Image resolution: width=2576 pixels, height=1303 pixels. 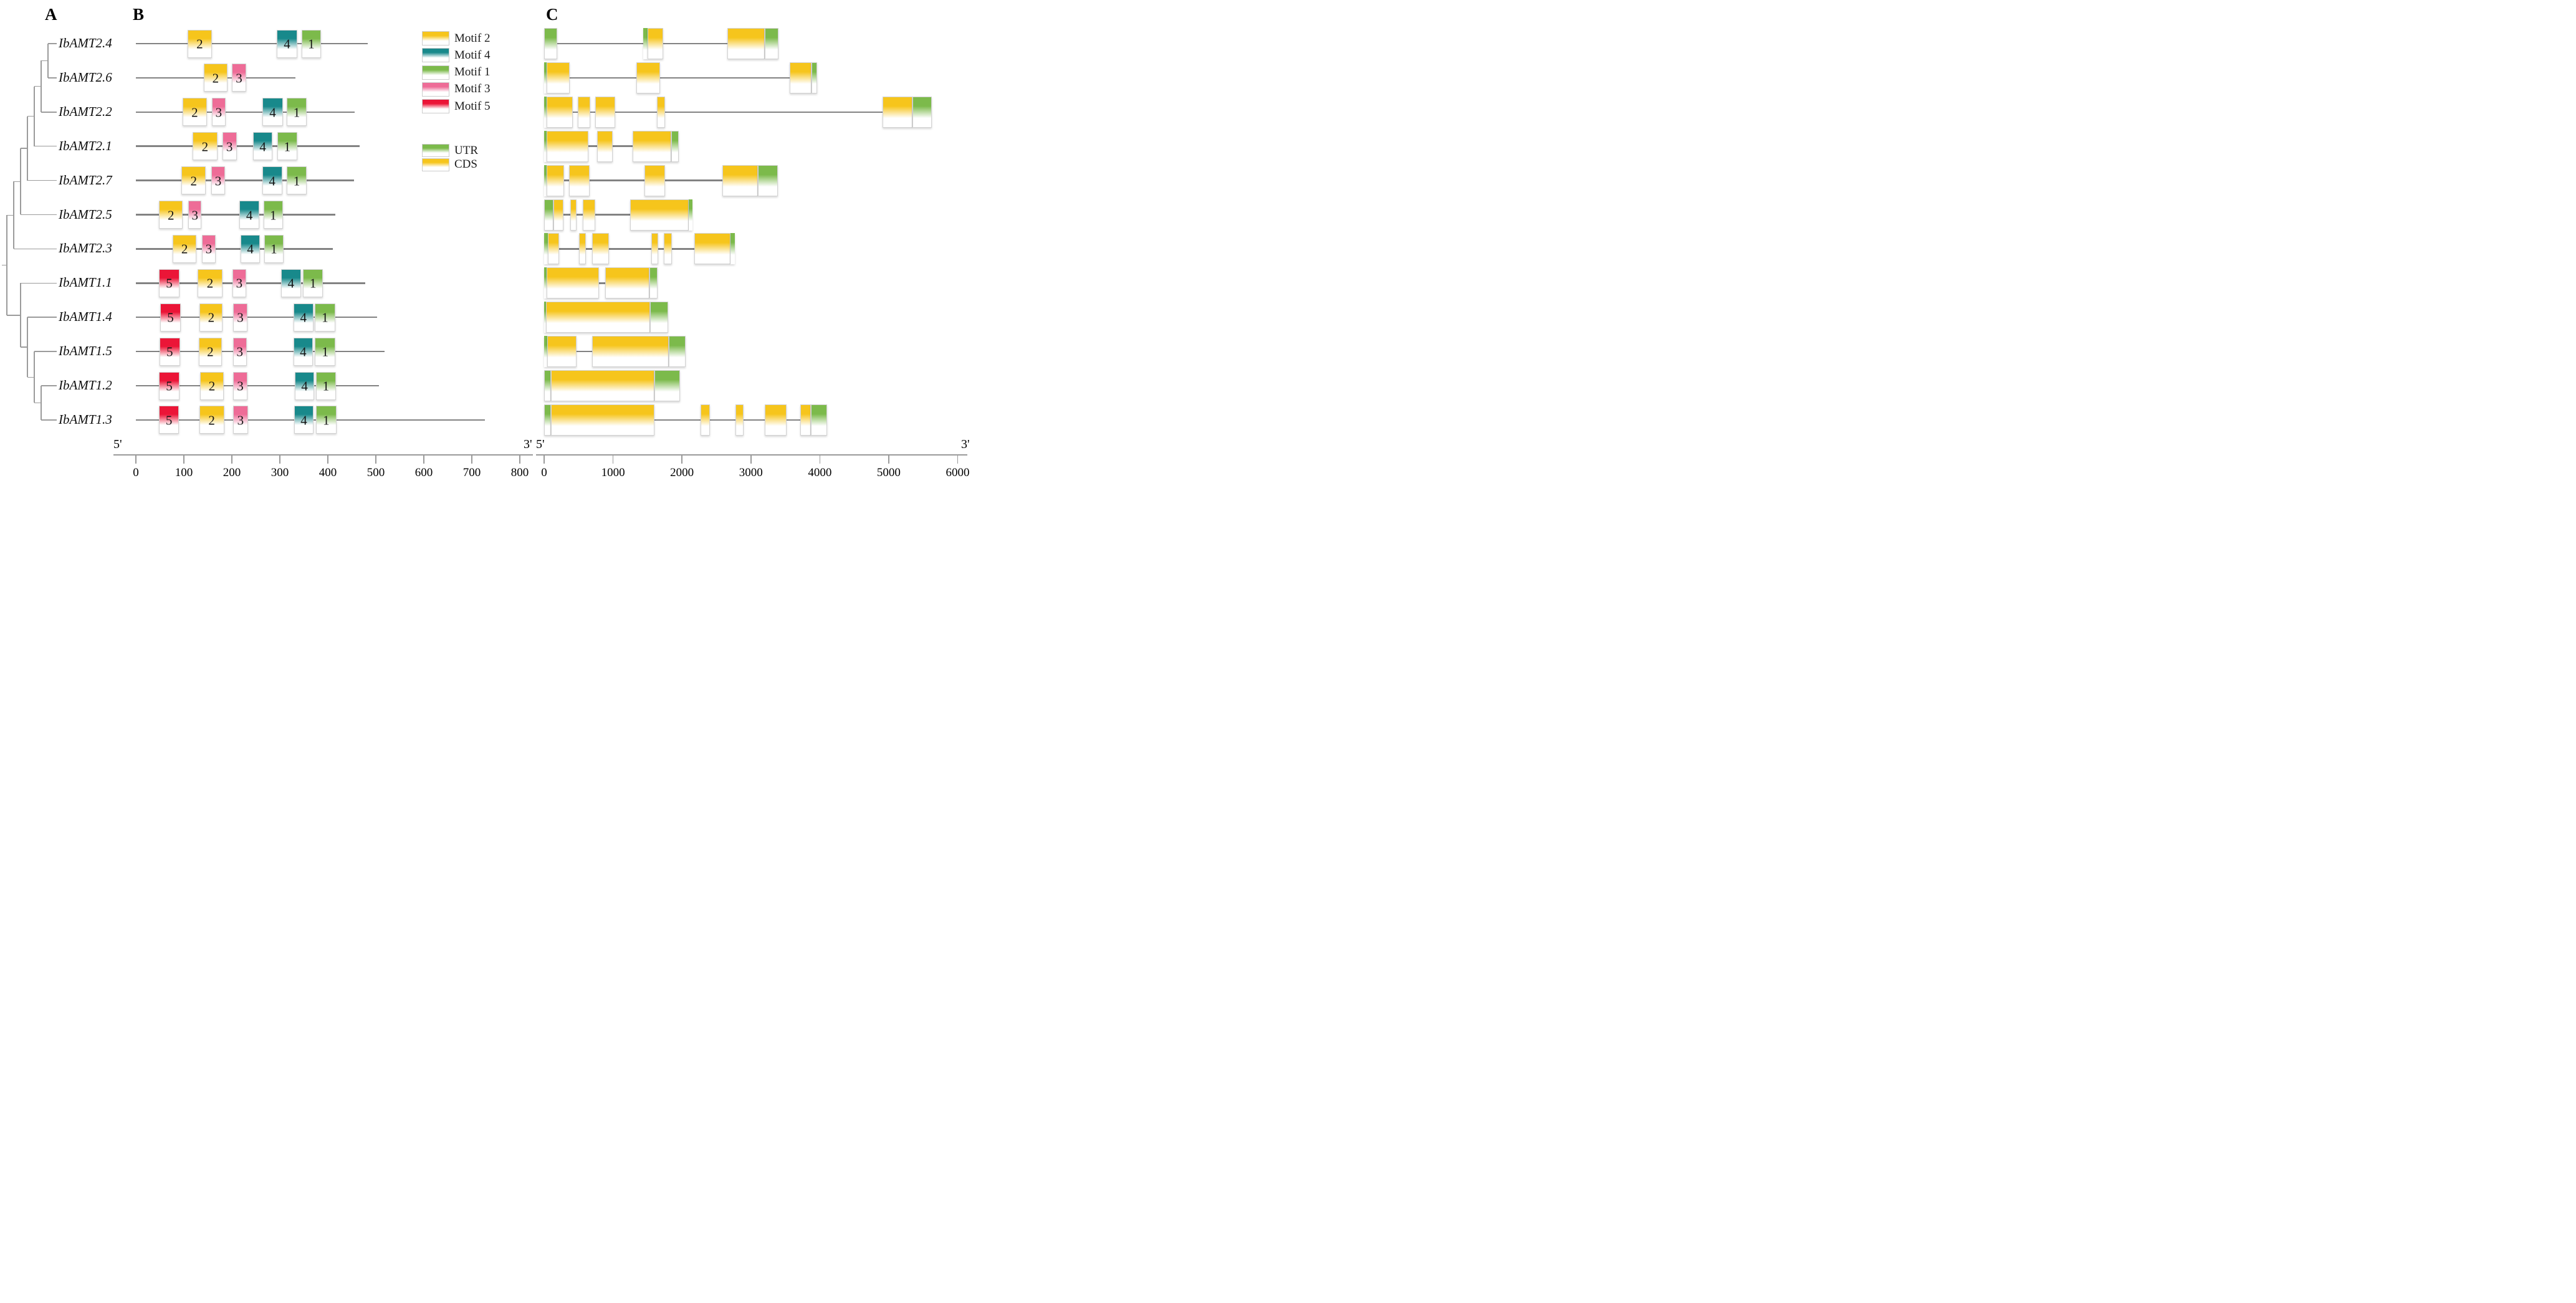 What do you see at coordinates (232, 472) in the screenshot?
I see `axis-b-tick-label: 200` at bounding box center [232, 472].